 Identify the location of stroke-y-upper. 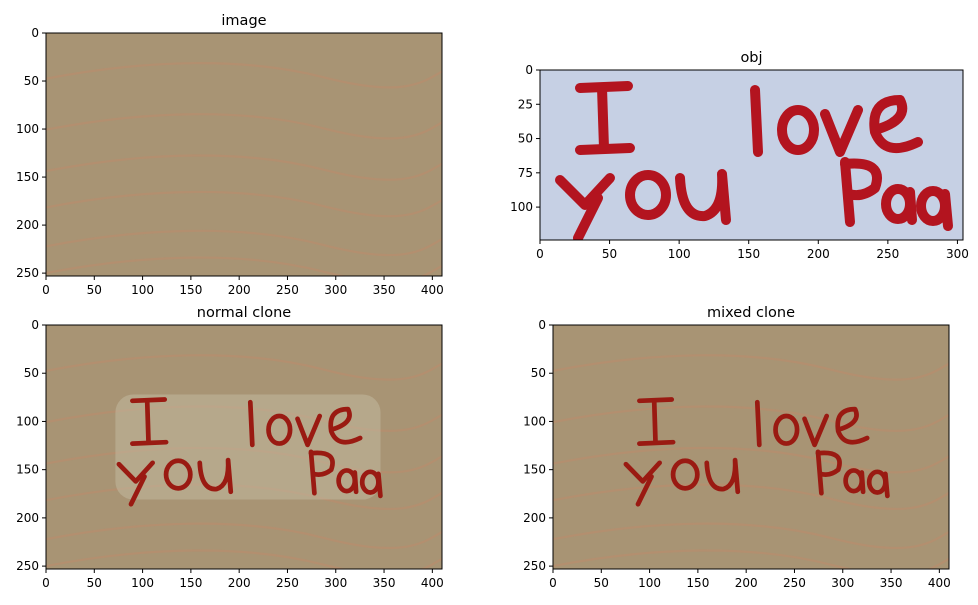
(135, 472).